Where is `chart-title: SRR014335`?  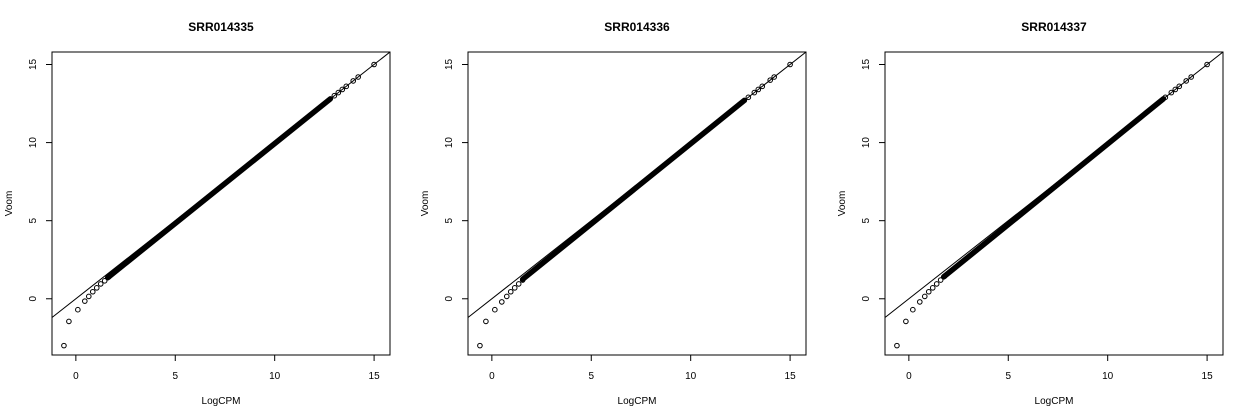
chart-title: SRR014335 is located at coordinates (221, 27).